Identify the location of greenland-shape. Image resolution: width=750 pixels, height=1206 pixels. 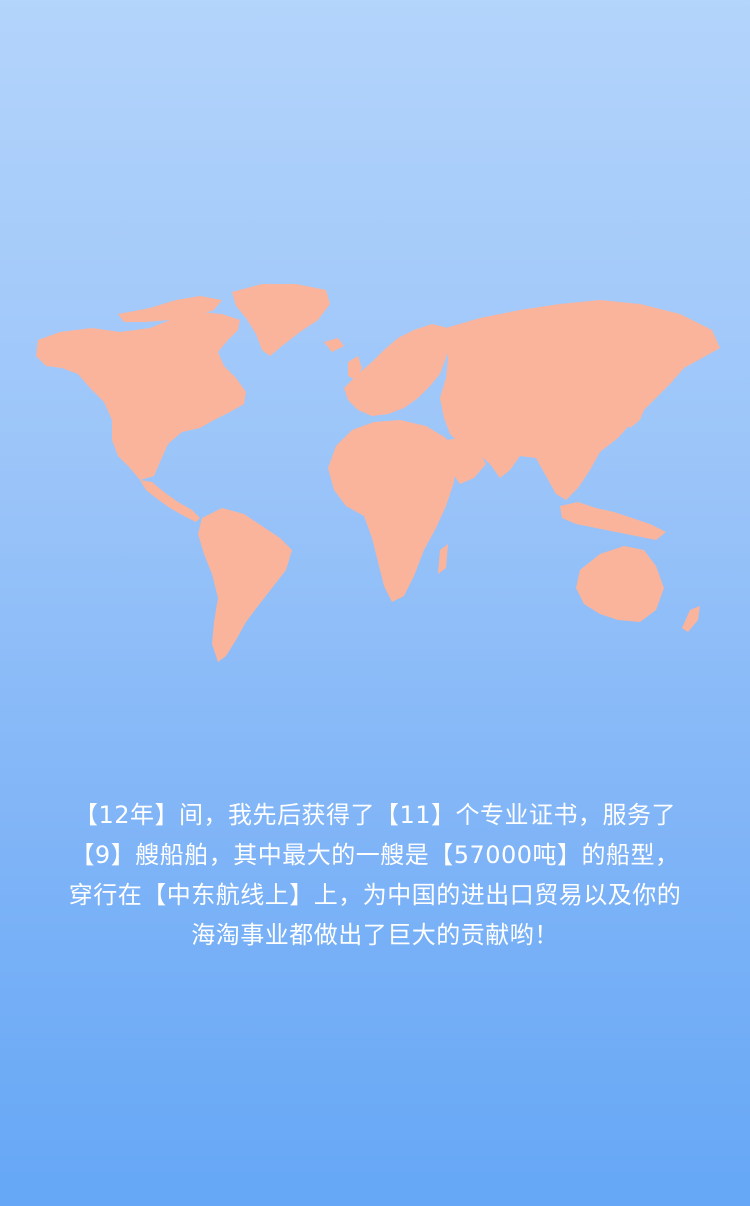
(281, 320).